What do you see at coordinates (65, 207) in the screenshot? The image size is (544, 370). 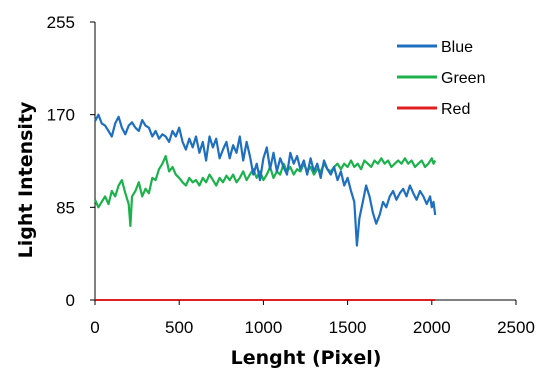 I see `y-tick-label: 85` at bounding box center [65, 207].